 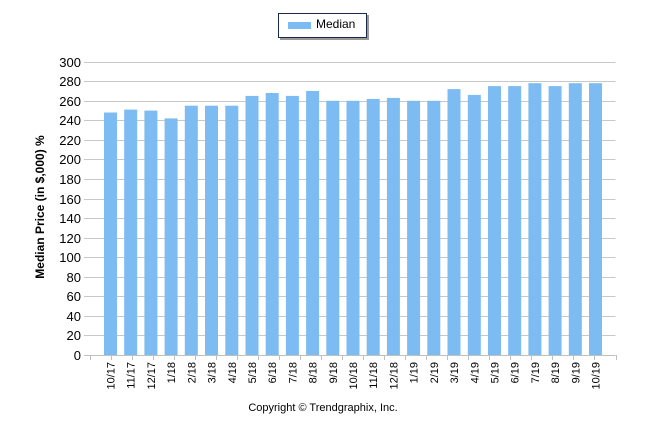 I want to click on x-axis, so click(x=350, y=357).